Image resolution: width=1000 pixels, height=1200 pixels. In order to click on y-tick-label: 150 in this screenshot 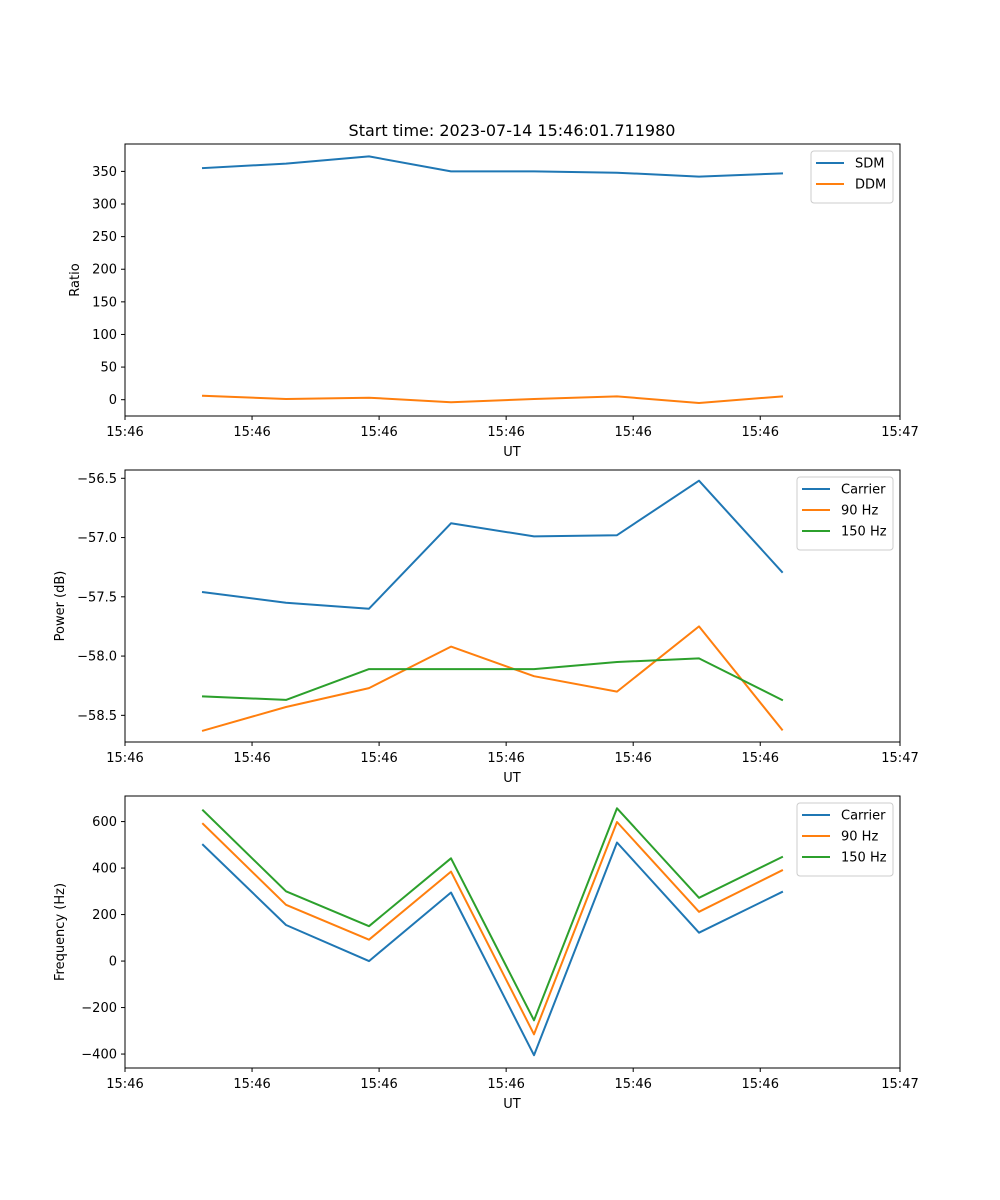, I will do `click(104, 302)`.